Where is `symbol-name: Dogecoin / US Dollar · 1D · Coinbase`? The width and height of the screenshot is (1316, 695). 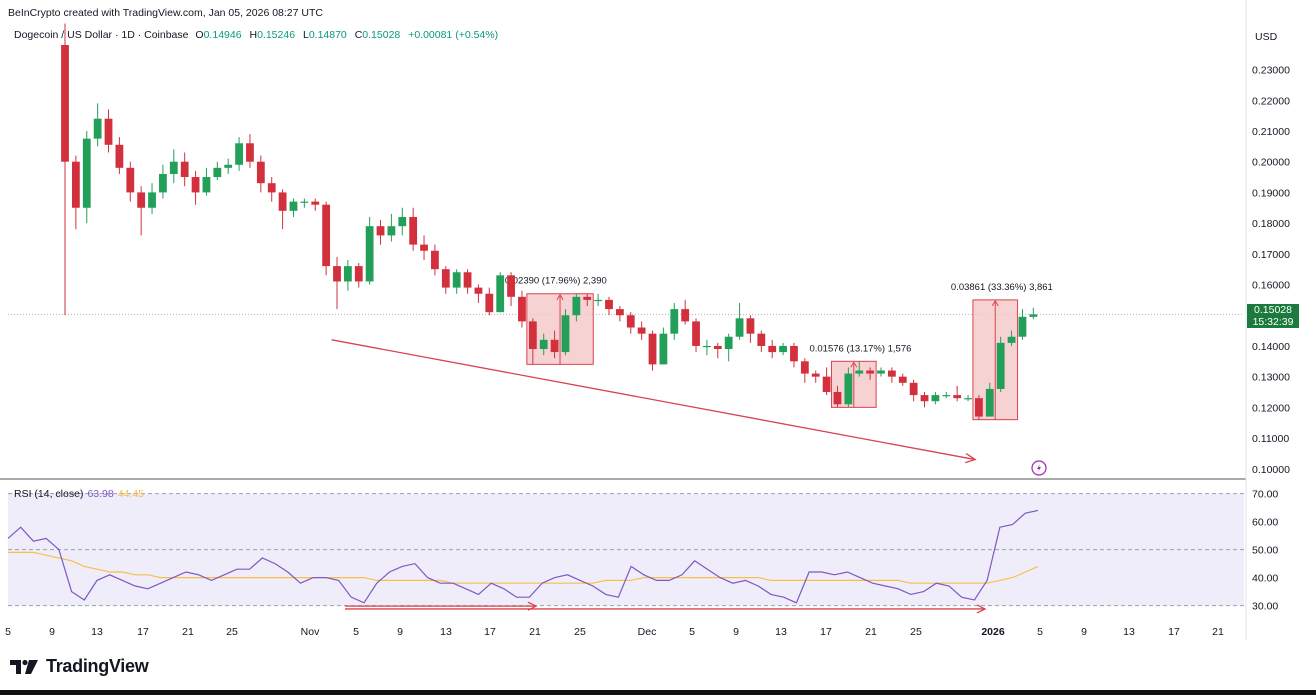
symbol-name: Dogecoin / US Dollar · 1D · Coinbase is located at coordinates (101, 35).